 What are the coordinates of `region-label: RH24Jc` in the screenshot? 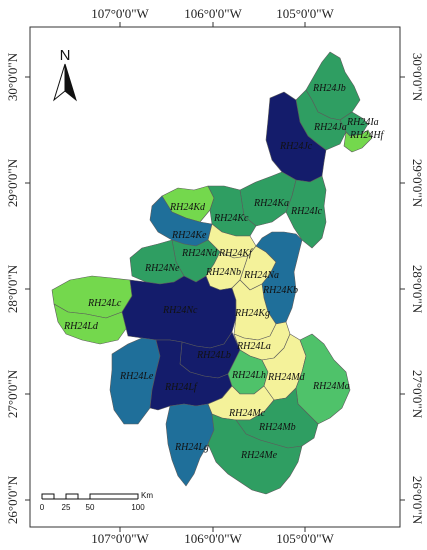 It's located at (296, 146).